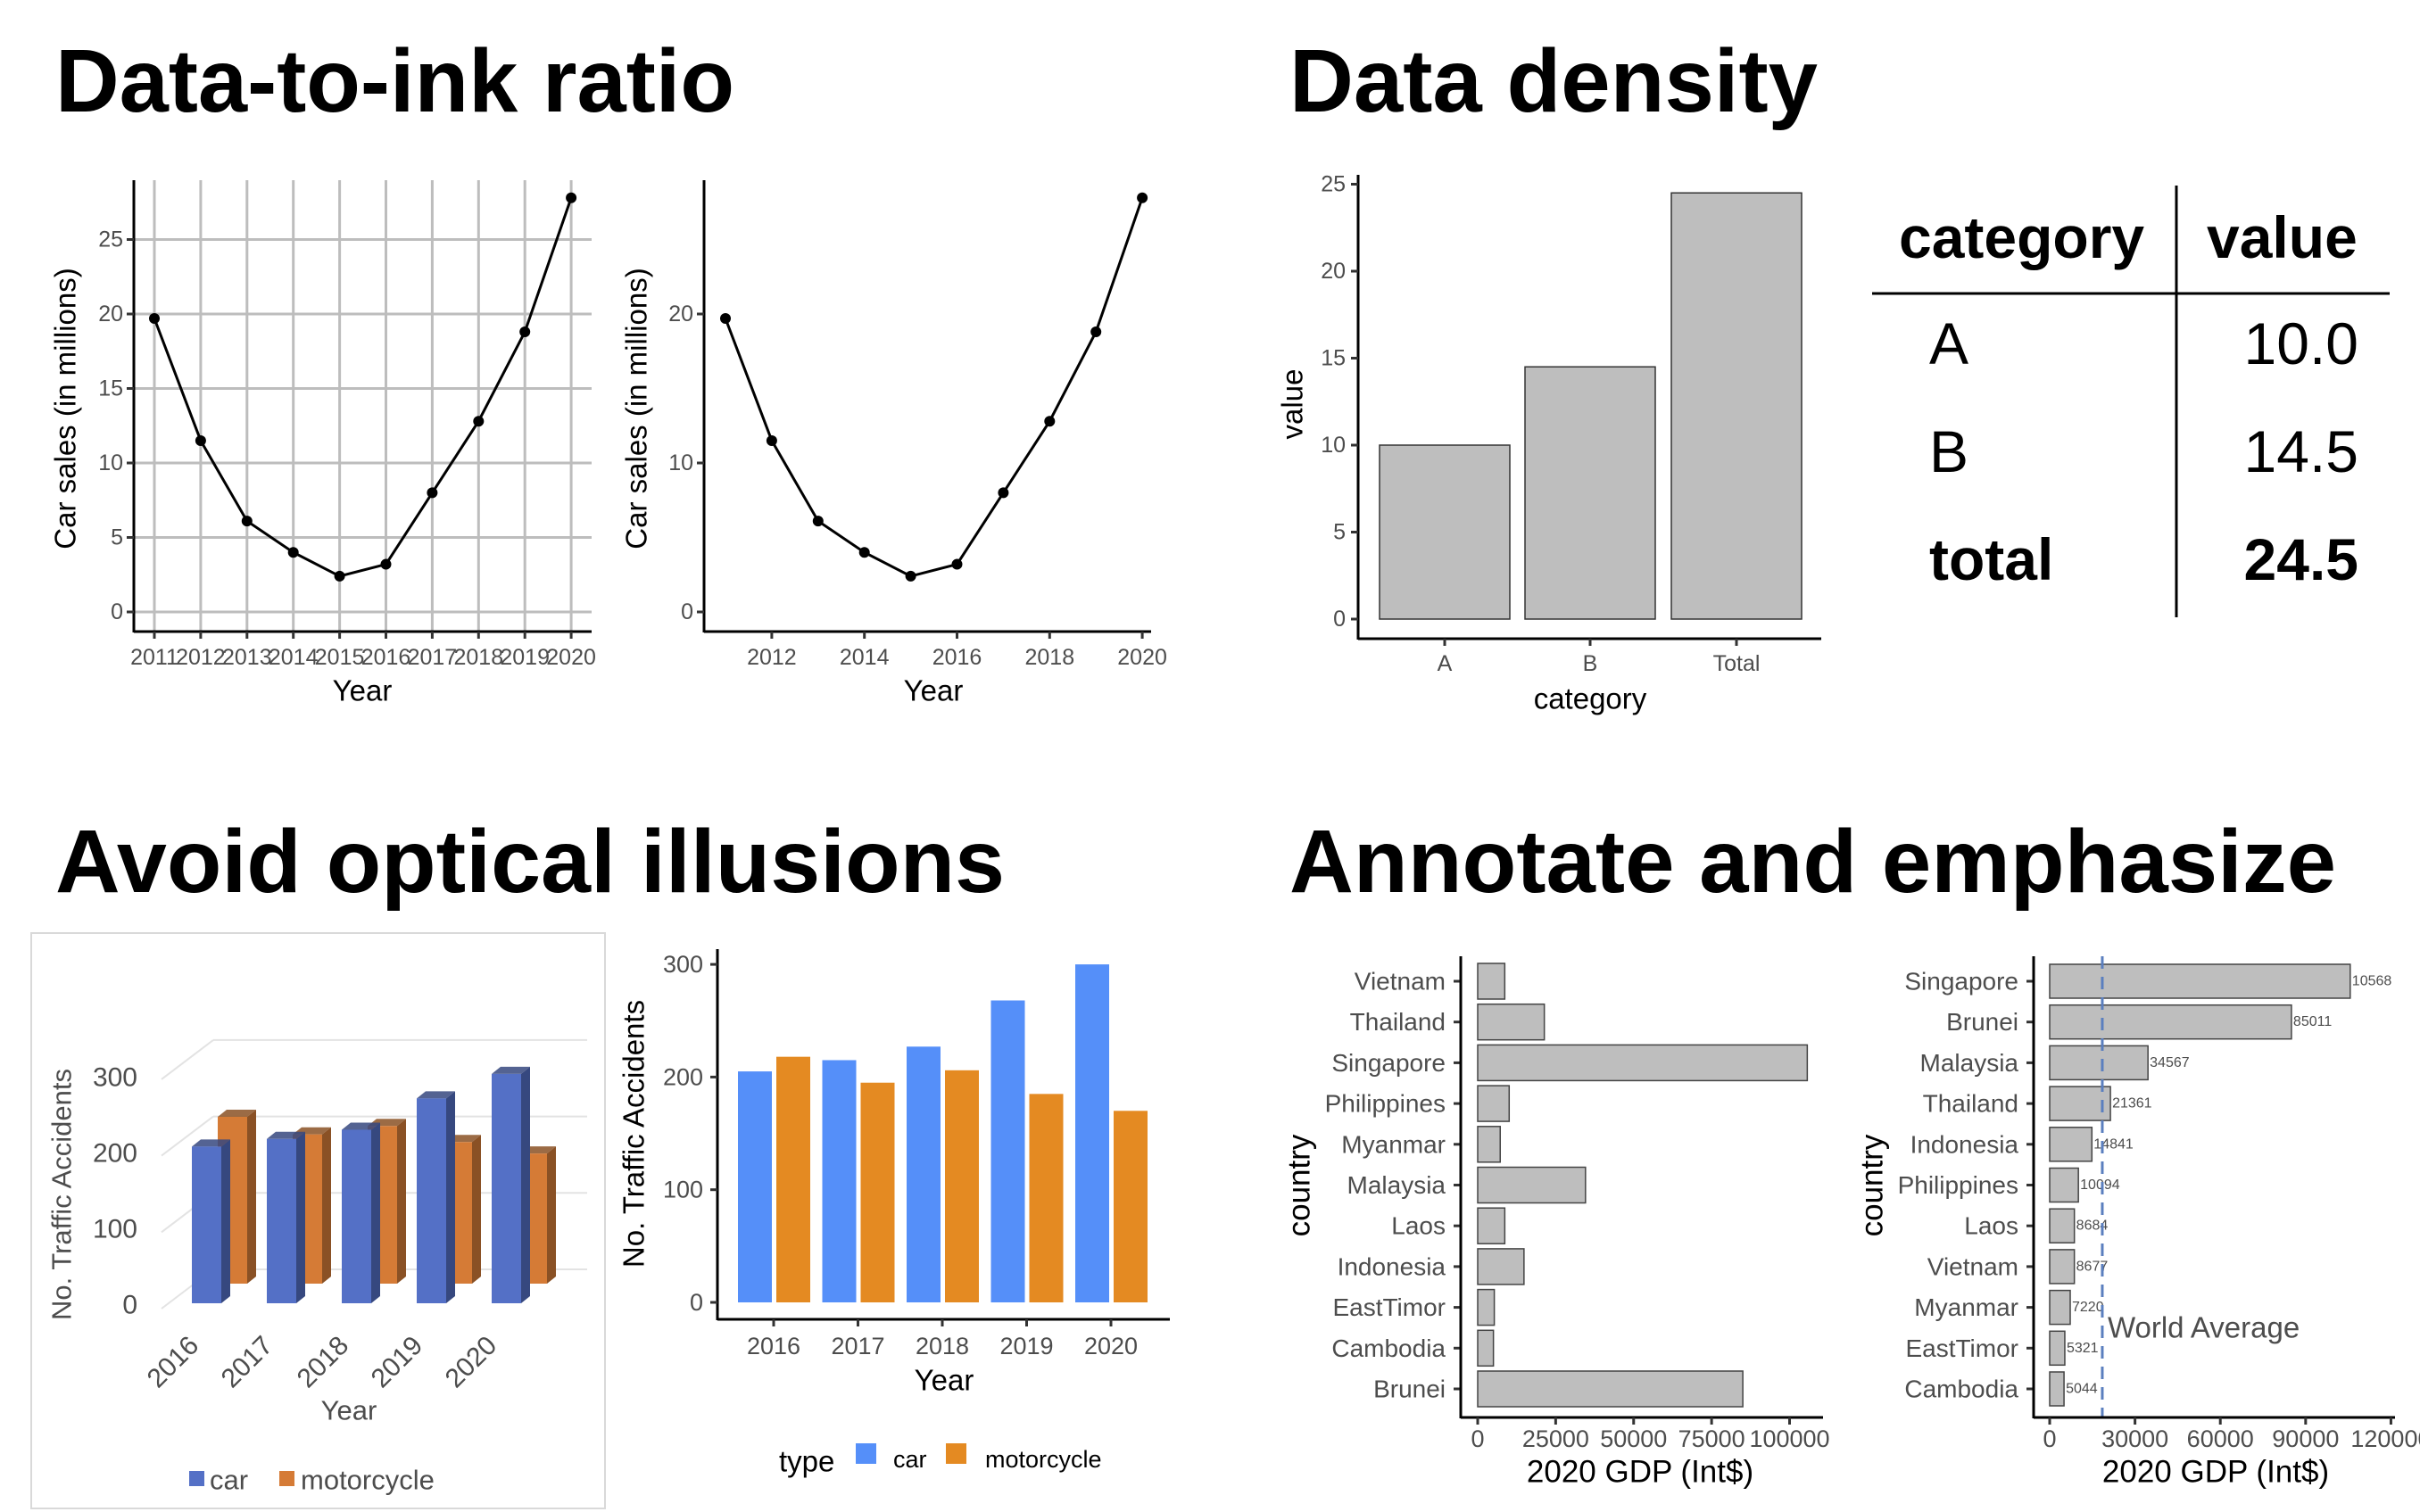 This screenshot has width=2420, height=1512. Describe the element at coordinates (1389, 1307) in the screenshot. I see `y-tick-label: EastTimor` at that location.